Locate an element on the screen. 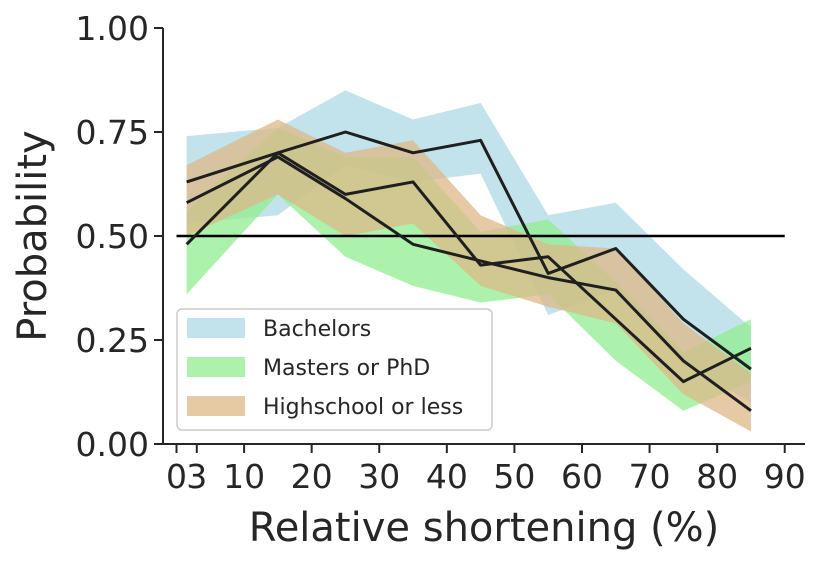  legend-label-bachelors: Bachelors is located at coordinates (317, 329).